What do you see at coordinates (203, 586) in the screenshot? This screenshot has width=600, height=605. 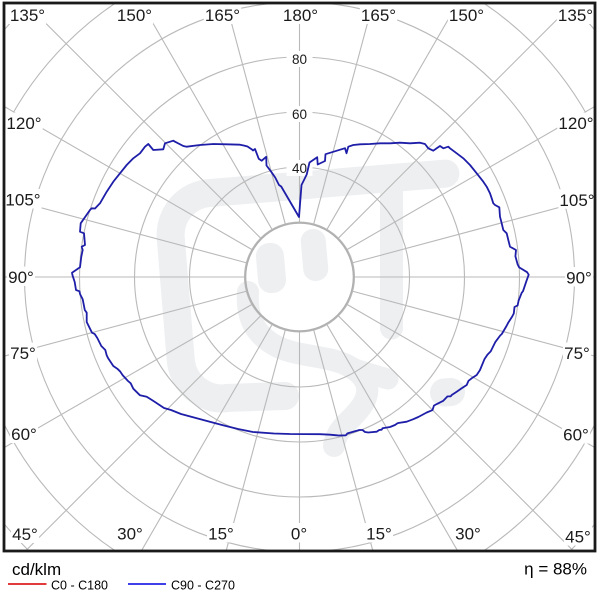 I see `svg-text: C90 - C270` at bounding box center [203, 586].